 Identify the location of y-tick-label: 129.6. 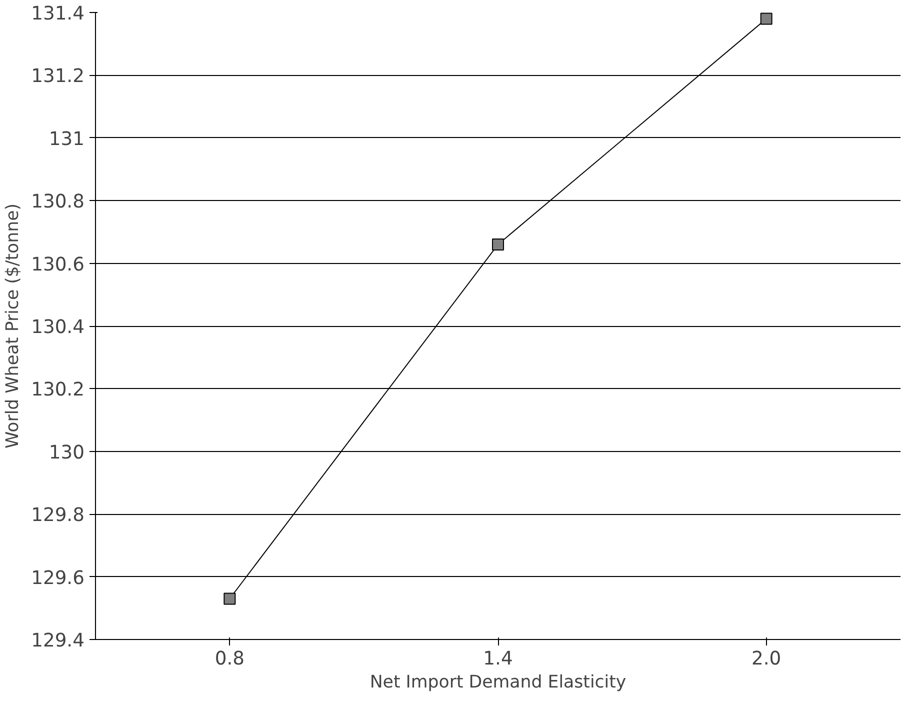
(58, 578).